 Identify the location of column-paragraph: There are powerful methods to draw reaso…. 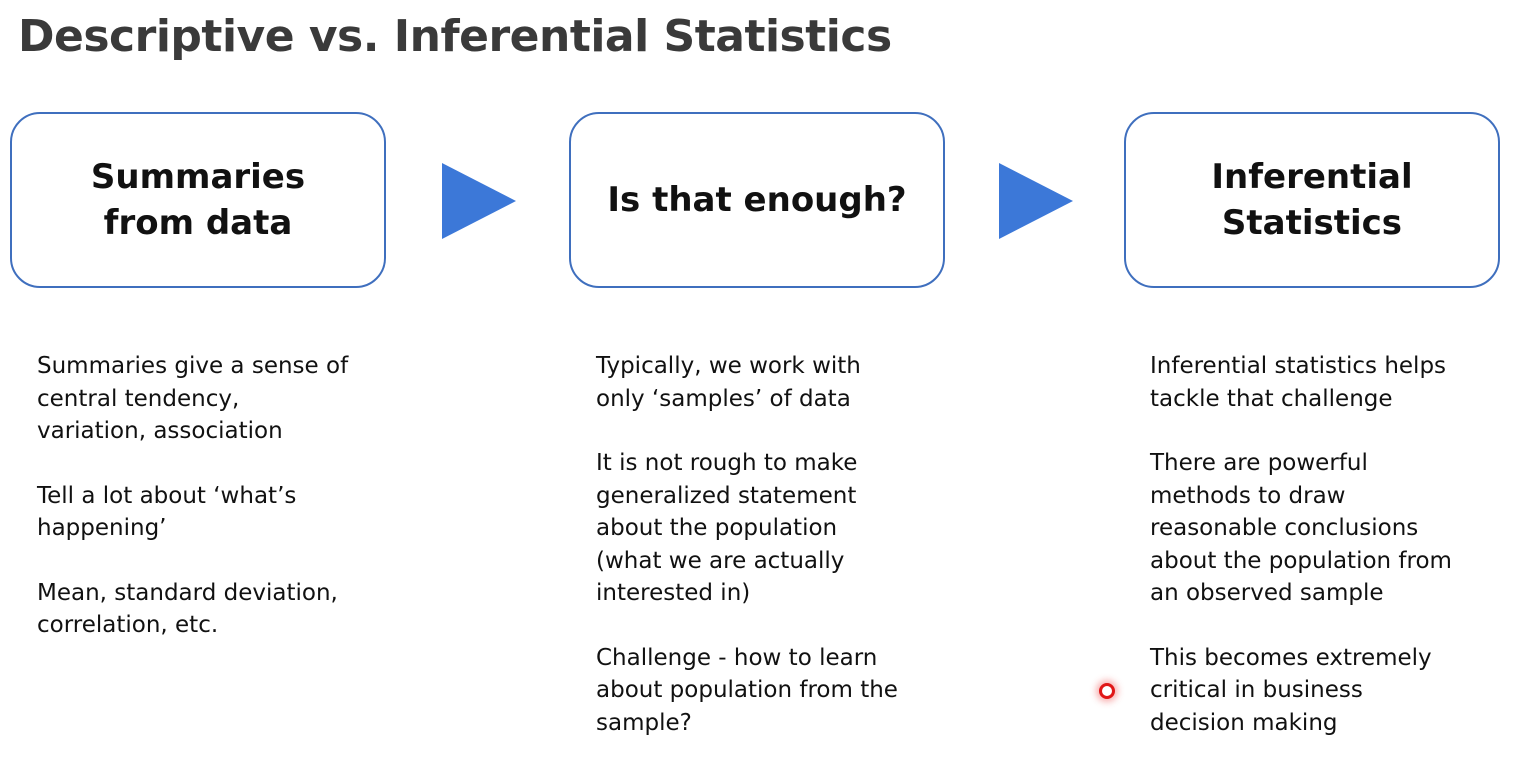
(1301, 528).